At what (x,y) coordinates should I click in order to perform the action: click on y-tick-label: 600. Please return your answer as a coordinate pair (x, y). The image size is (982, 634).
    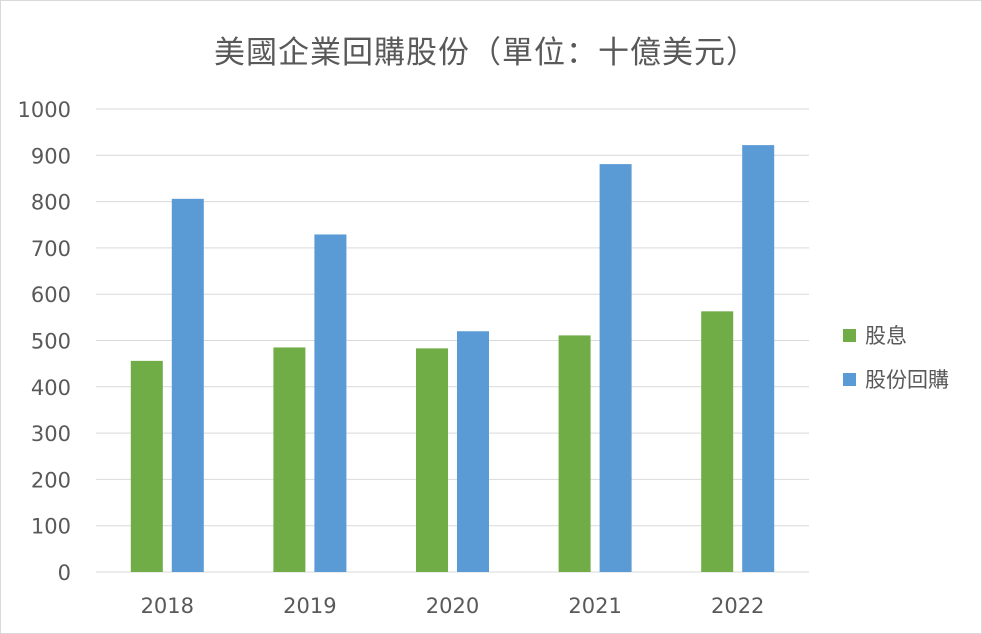
    Looking at the image, I should click on (51, 295).